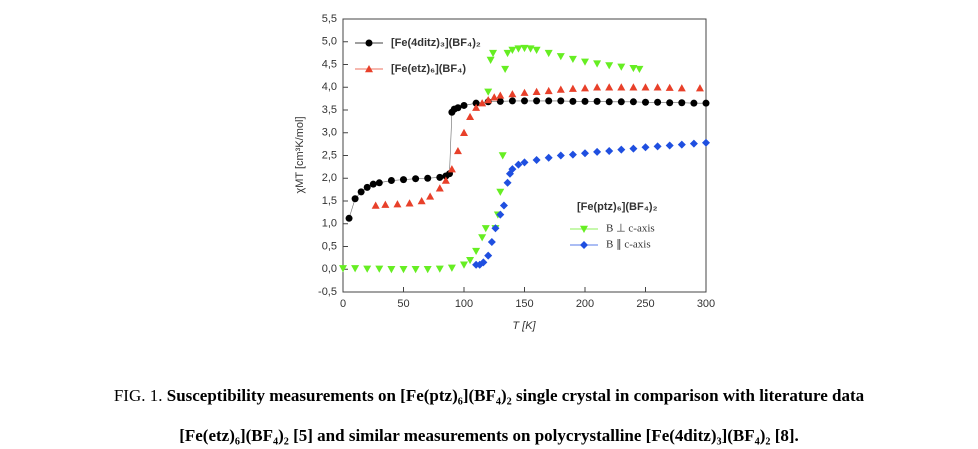 The width and height of the screenshot is (978, 449). What do you see at coordinates (327, 292) in the screenshot?
I see `y-tick-label: -0,5` at bounding box center [327, 292].